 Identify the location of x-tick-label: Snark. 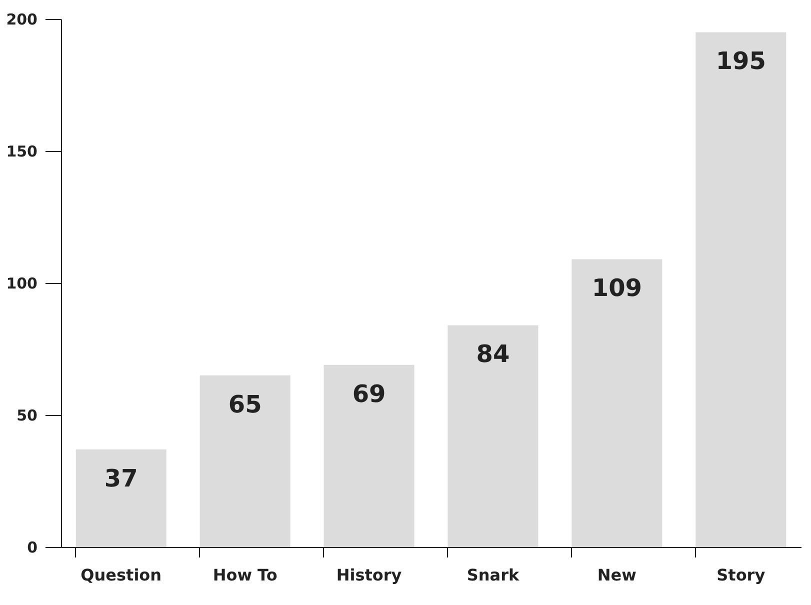
(493, 575).